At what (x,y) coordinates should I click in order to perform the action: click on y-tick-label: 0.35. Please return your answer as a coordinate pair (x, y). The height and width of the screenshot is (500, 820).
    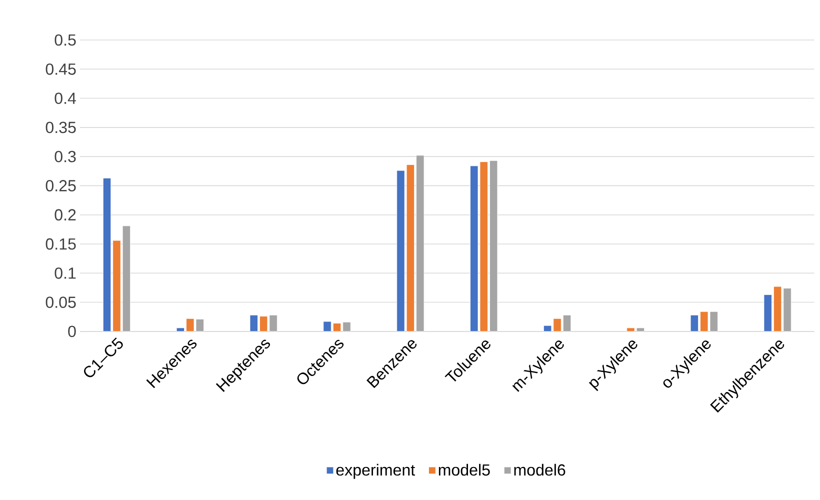
    Looking at the image, I should click on (61, 128).